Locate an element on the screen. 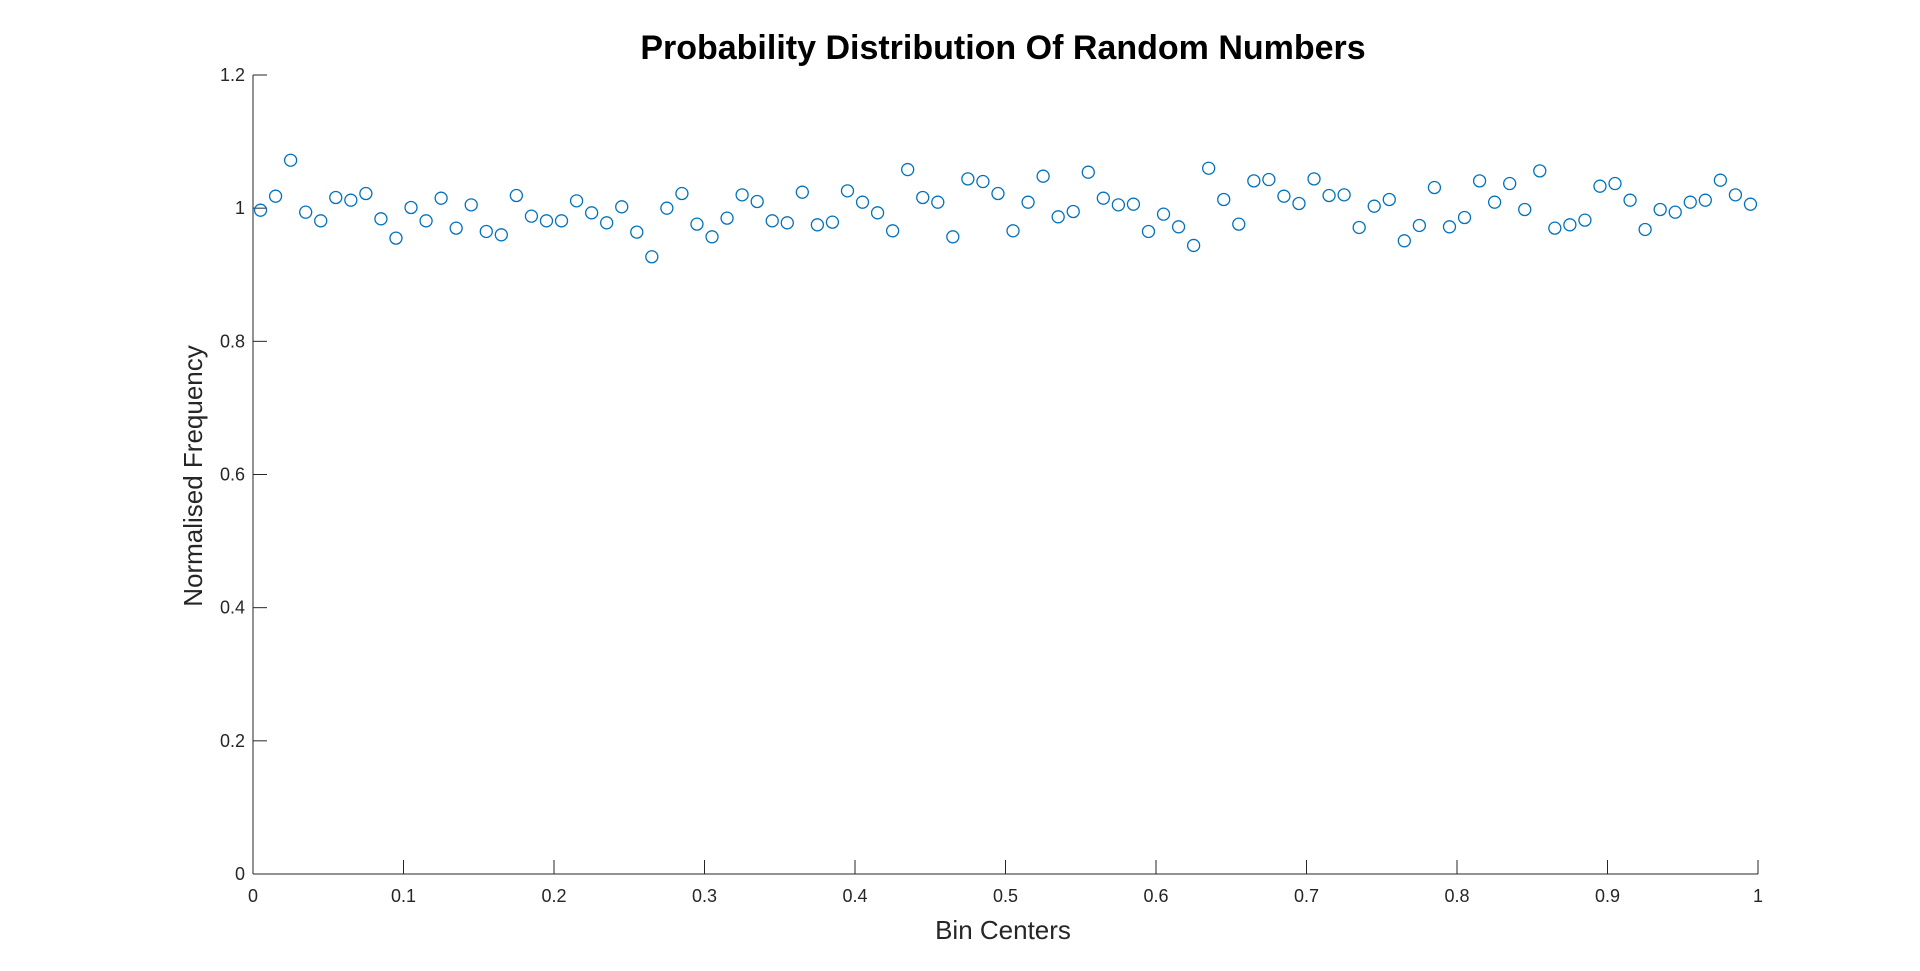  x-tick-label: 0.9 is located at coordinates (1607, 896).